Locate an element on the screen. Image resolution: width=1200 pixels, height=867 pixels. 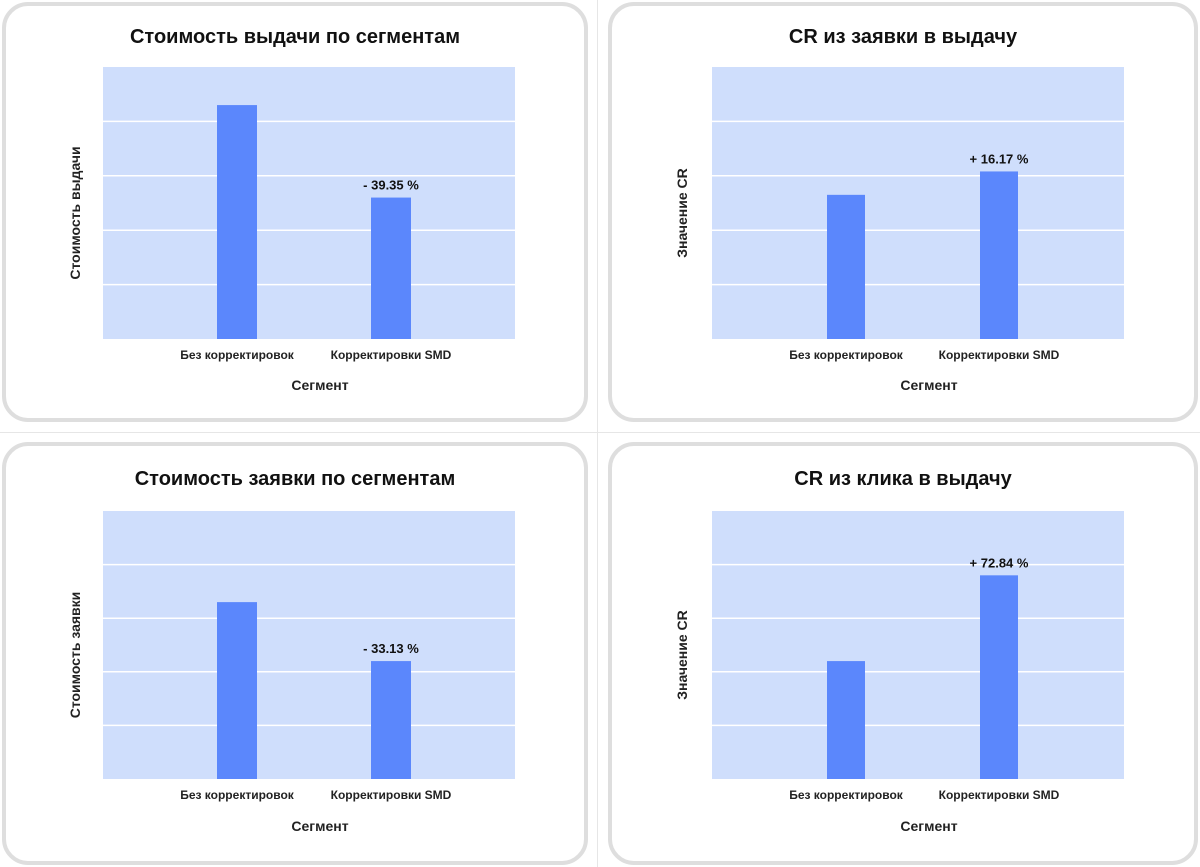
data-label: + 16.17 % is located at coordinates (999, 158).